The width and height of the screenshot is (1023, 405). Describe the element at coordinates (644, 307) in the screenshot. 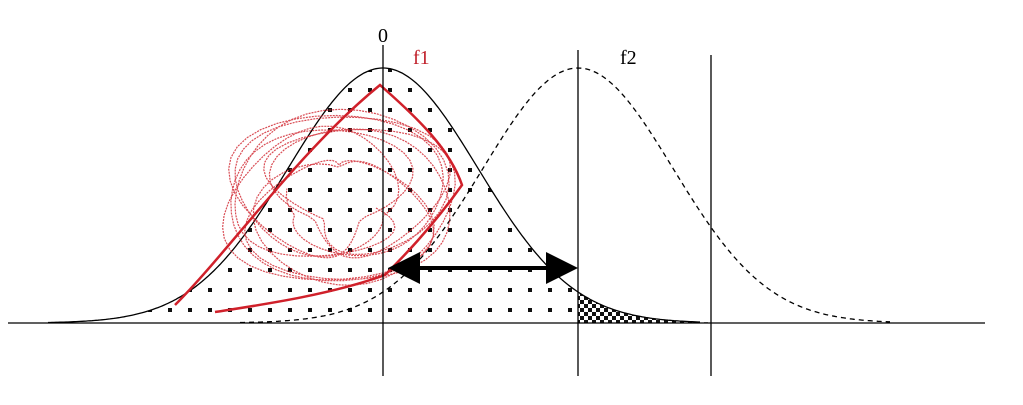

I see `tail-hatch` at that location.